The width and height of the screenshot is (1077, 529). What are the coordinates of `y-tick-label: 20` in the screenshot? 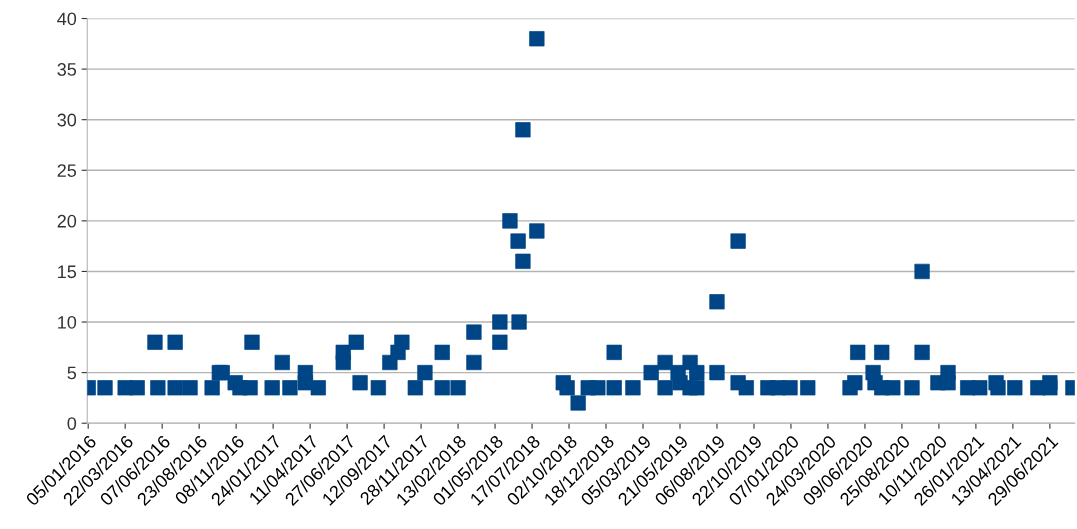 It's located at (67, 221).